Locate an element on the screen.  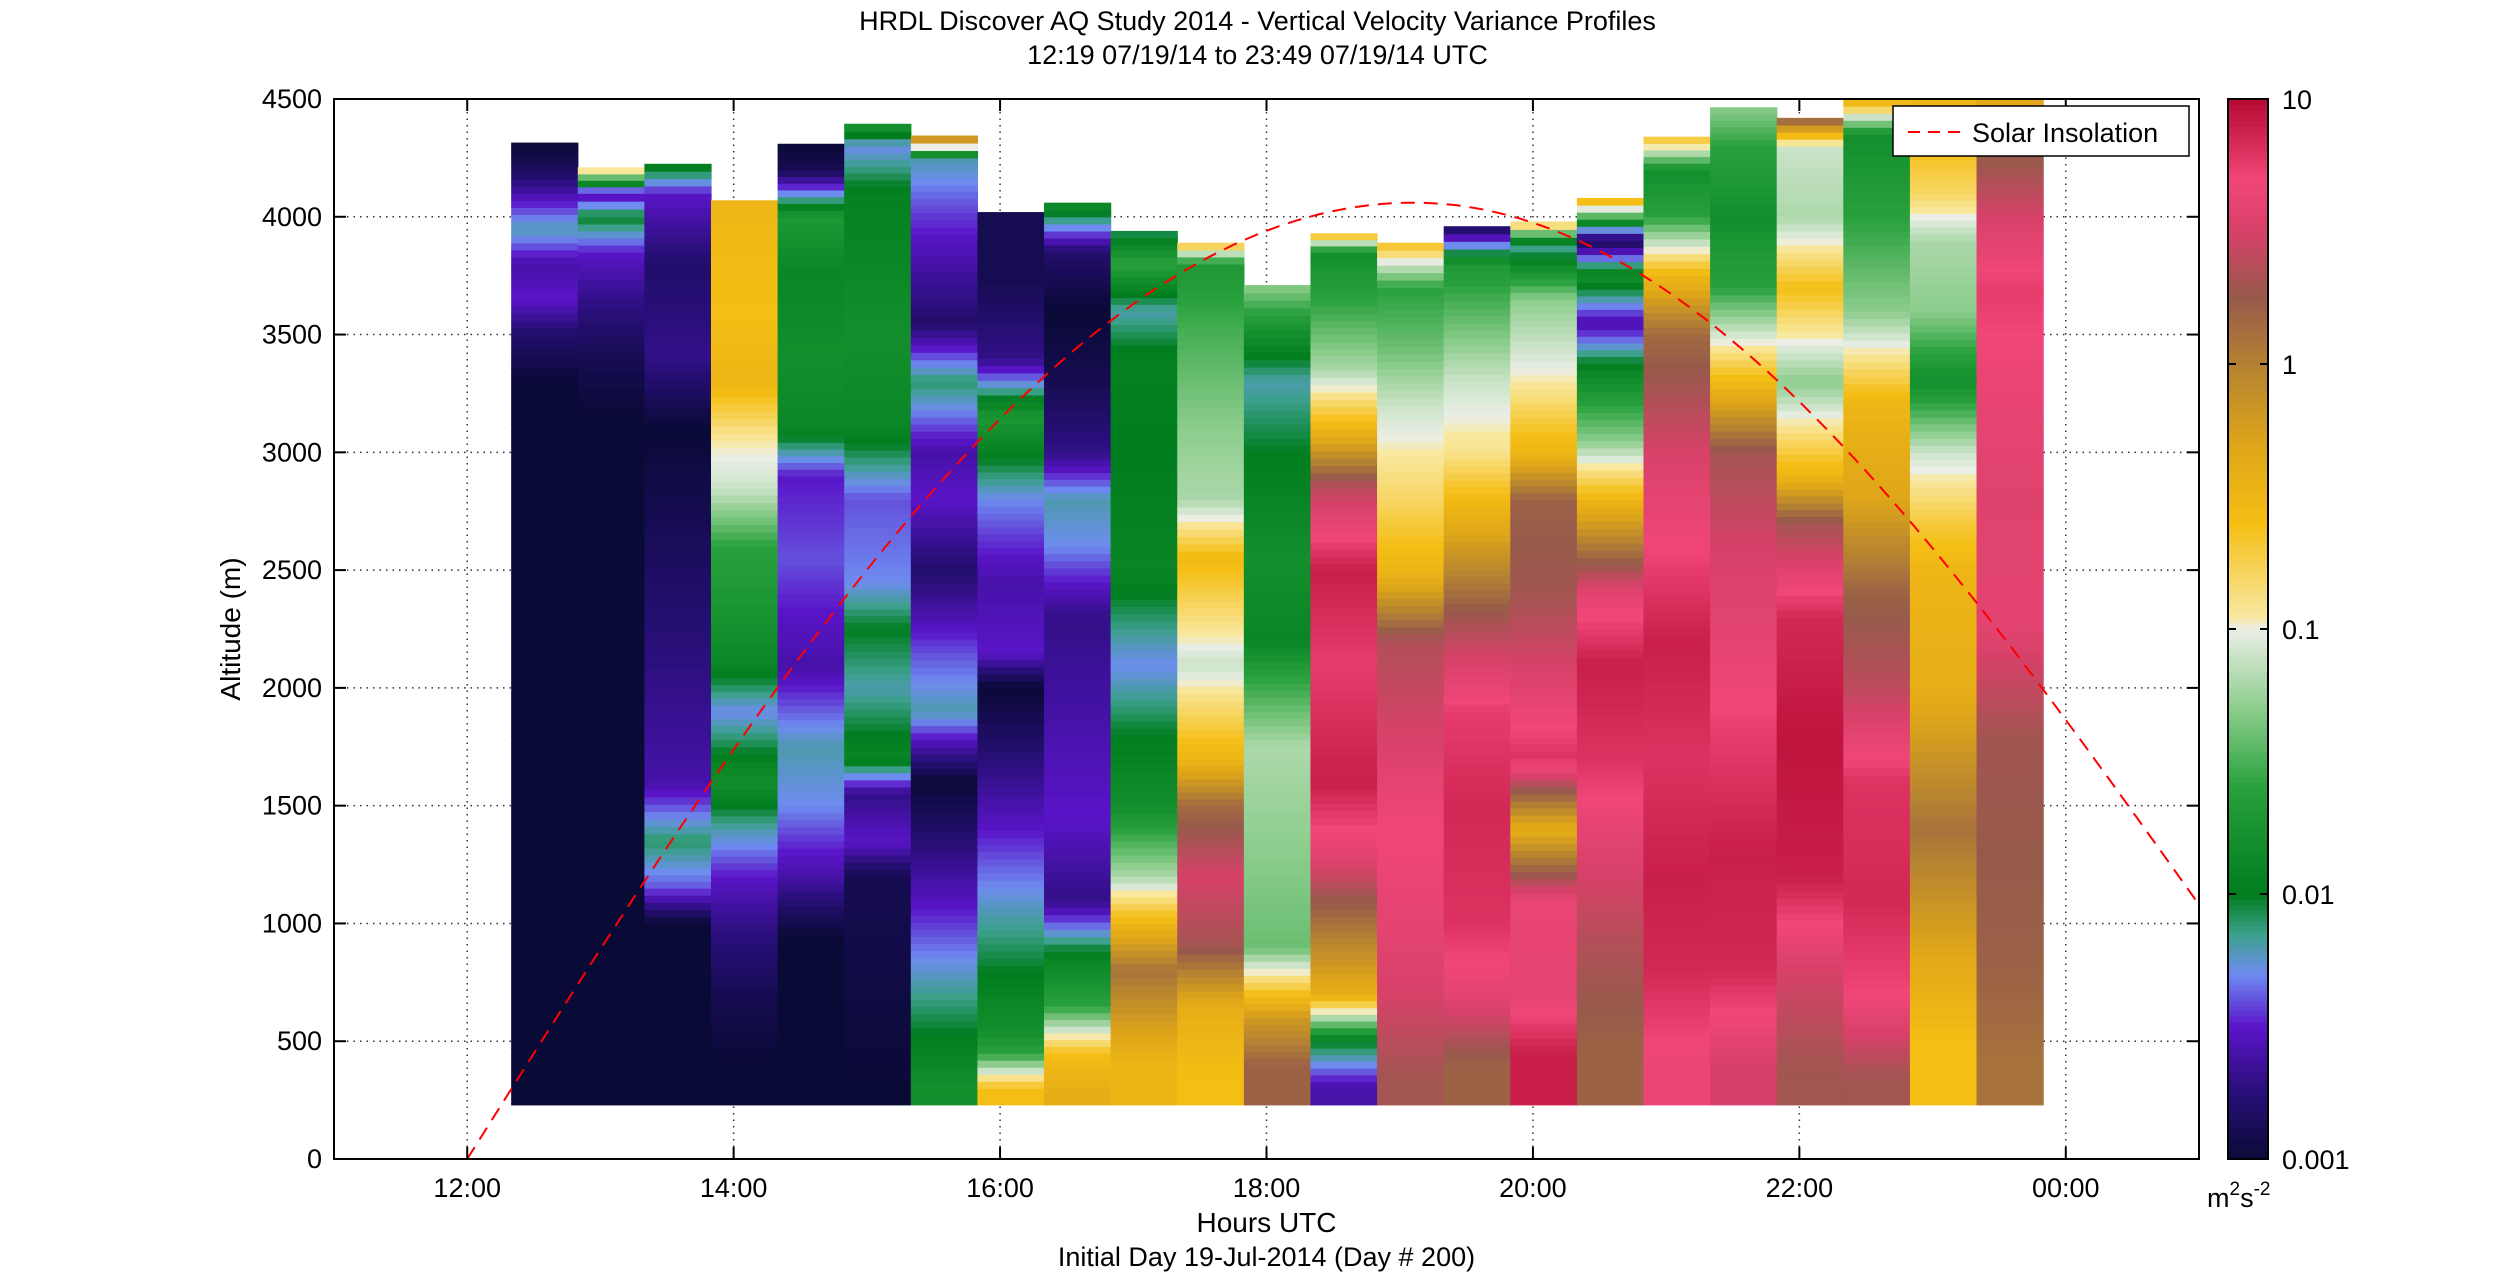
colorbar-tick-label: 0.1 is located at coordinates (2301, 630).